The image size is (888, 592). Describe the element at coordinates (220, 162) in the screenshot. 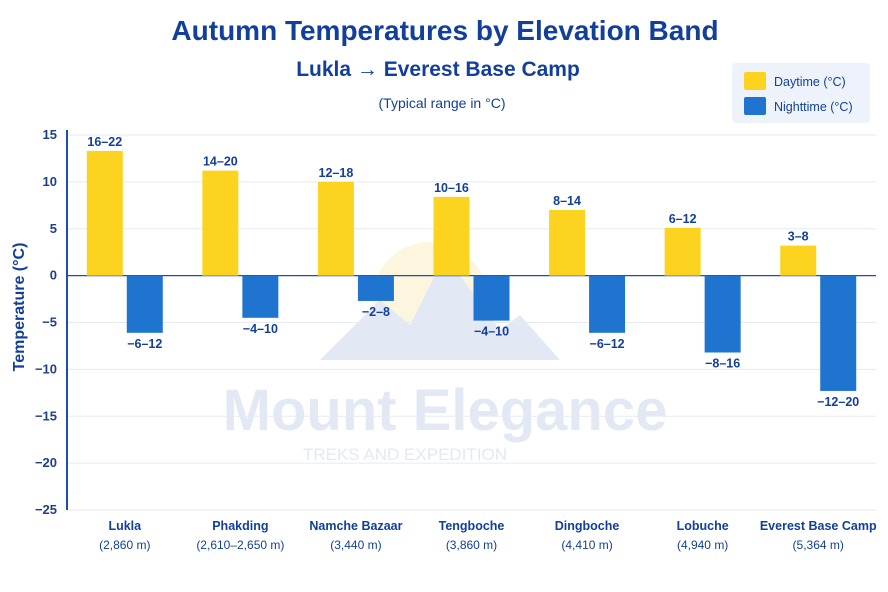

I see `data-label-daytime: 14–20` at that location.